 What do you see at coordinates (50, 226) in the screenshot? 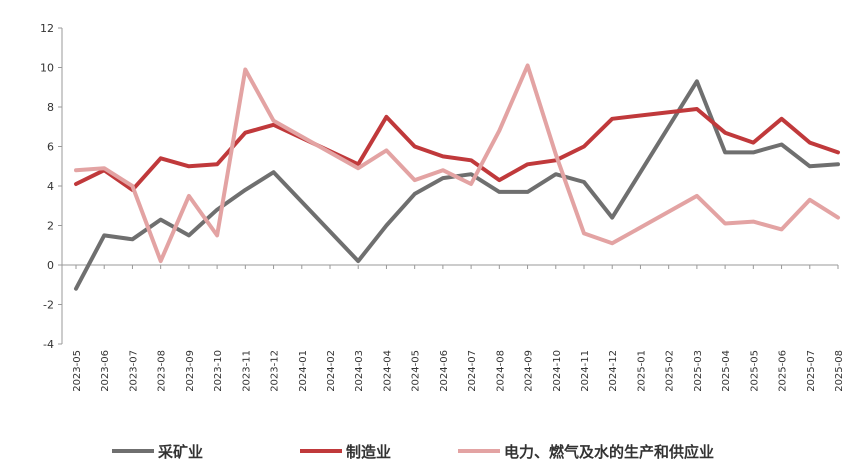
I see `y-tick-label: 2` at bounding box center [50, 226].